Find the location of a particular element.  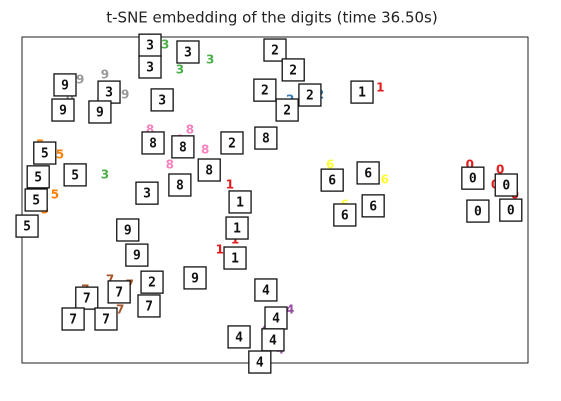

digit-point: 6 is located at coordinates (385, 180).